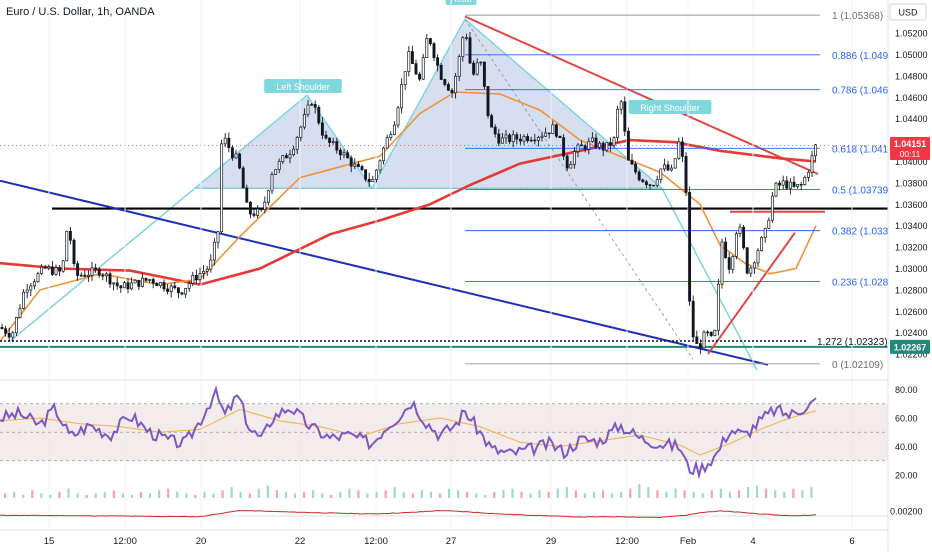 This screenshot has height=555, width=932. Describe the element at coordinates (303, 86) in the screenshot. I see `left-shoulder-label: Left Shoulder` at that location.